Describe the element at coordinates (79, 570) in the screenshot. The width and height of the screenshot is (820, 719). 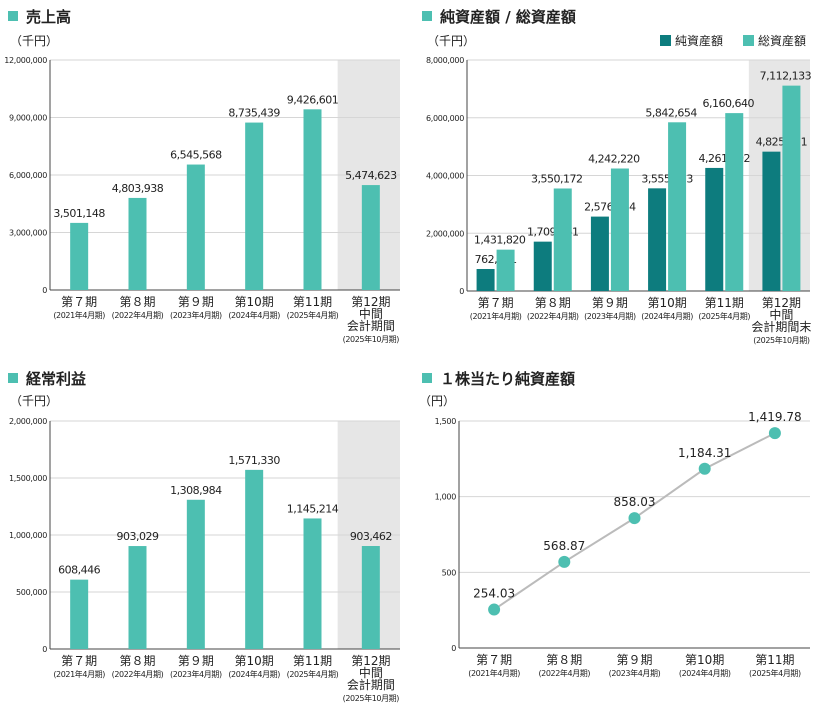
I see `data-label: 608,446` at that location.